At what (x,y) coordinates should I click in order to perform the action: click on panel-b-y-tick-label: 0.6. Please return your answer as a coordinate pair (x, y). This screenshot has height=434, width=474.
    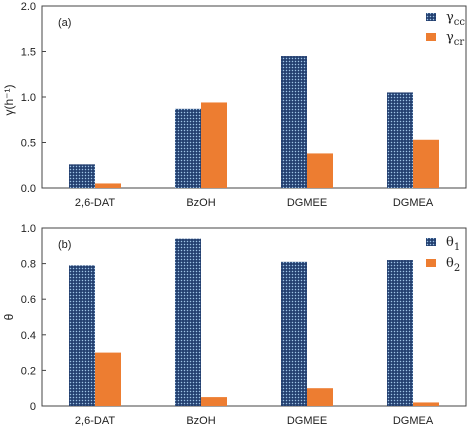
    Looking at the image, I should click on (28, 300).